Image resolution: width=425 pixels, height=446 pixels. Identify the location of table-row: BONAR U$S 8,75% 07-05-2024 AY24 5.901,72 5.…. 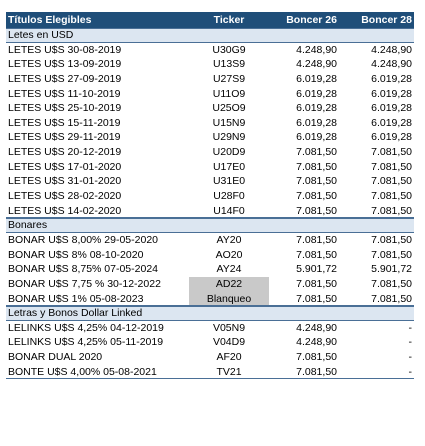
(210, 269).